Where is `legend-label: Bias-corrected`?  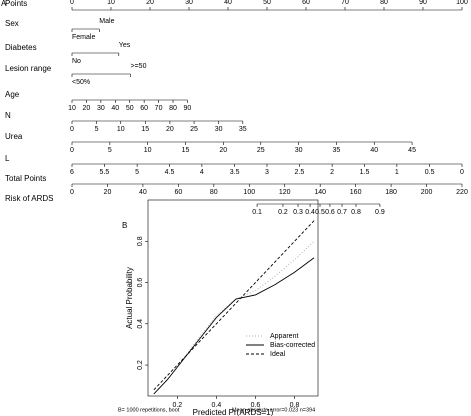 legend-label: Bias-corrected is located at coordinates (292, 345).